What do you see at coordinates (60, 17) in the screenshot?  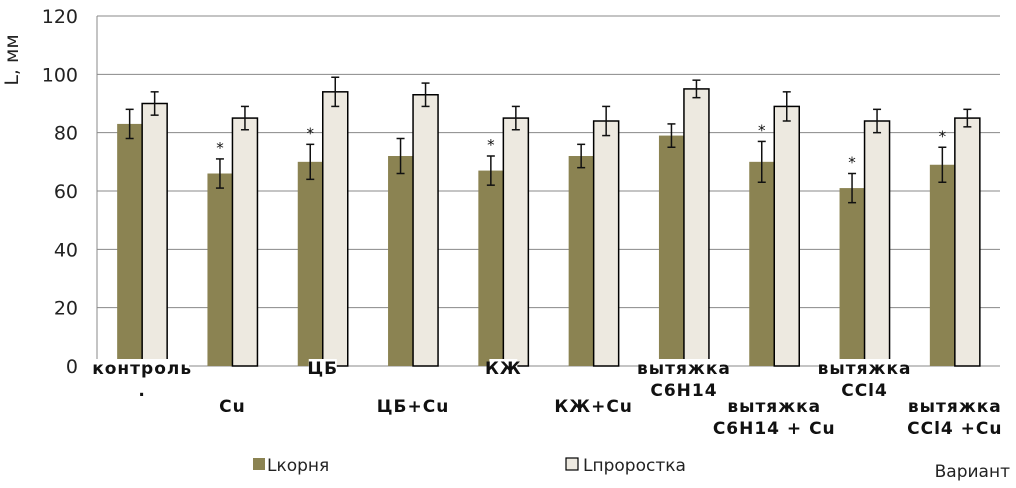 I see `y-tick-label: 120` at bounding box center [60, 17].